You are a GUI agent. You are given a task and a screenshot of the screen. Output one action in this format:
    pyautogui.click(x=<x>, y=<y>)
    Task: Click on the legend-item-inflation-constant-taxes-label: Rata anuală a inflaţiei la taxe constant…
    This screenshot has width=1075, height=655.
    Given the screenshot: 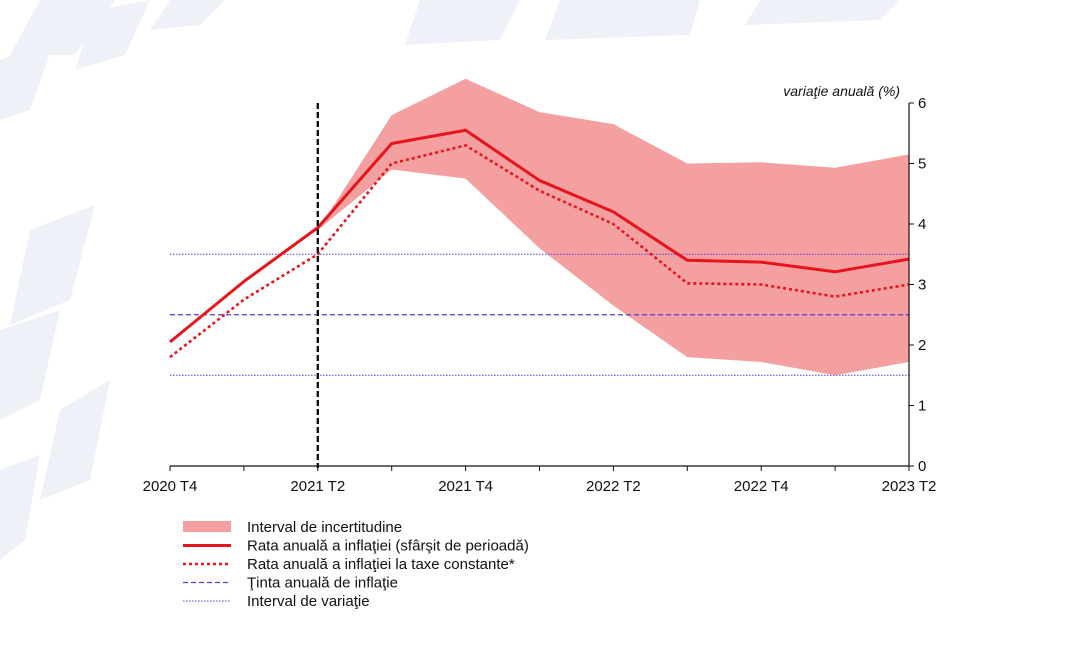 What is the action you would take?
    pyautogui.click(x=381, y=564)
    